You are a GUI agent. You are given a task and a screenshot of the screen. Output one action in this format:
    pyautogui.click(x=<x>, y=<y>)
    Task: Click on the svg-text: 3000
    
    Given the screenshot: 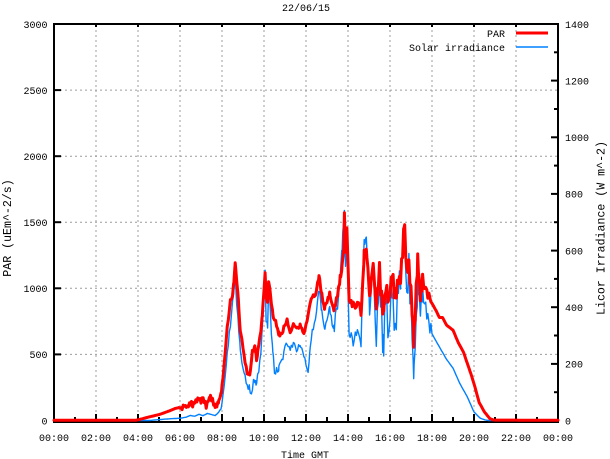 What is the action you would take?
    pyautogui.click(x=35, y=26)
    